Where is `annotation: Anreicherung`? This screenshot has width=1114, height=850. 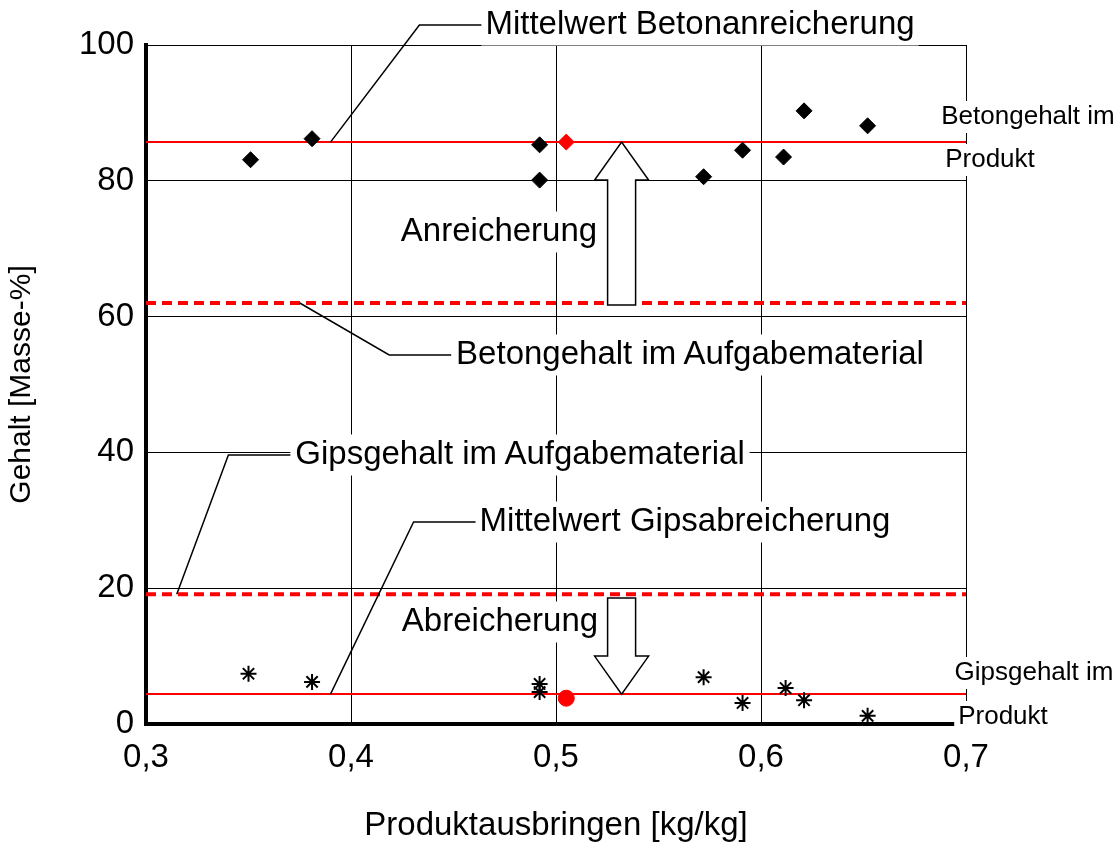
annotation: Anreicherung is located at coordinates (499, 230).